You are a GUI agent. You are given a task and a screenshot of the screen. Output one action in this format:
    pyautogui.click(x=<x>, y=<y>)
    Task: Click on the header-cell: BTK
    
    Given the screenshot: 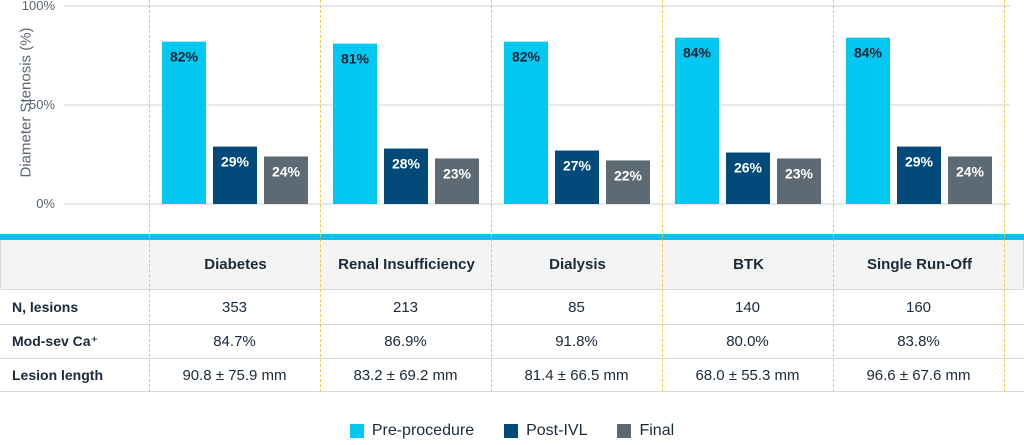 What is the action you would take?
    pyautogui.click(x=748, y=264)
    